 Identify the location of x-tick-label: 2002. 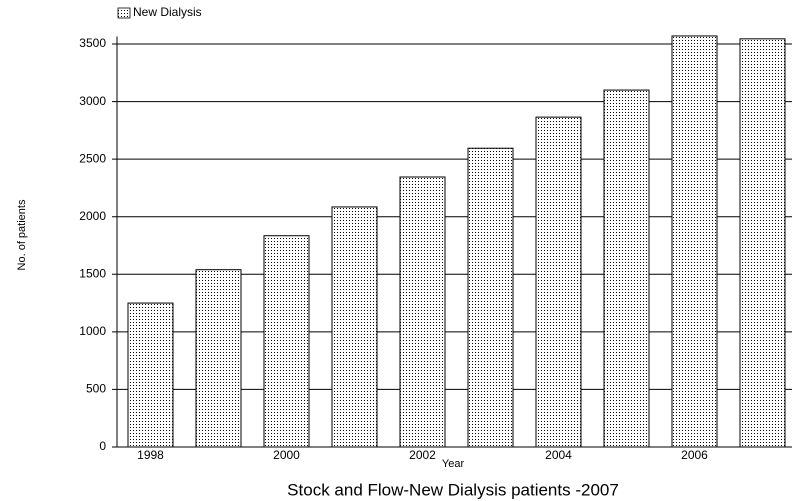
(422, 455).